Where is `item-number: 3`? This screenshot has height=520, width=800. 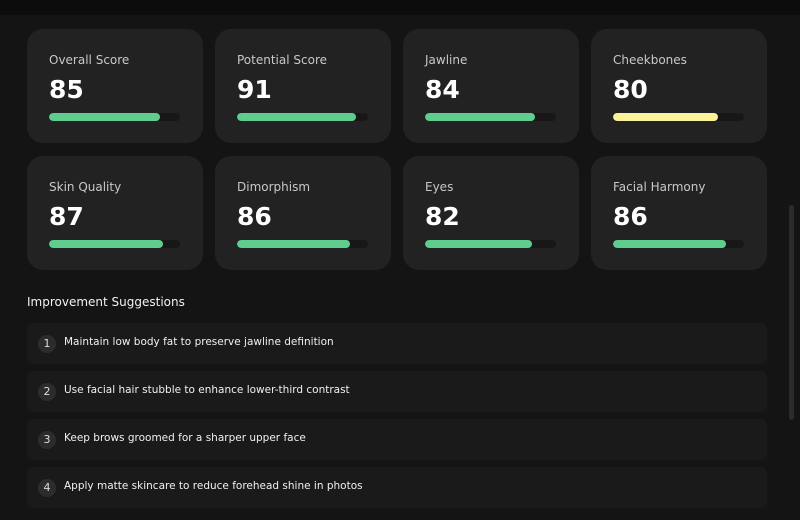 item-number: 3 is located at coordinates (47, 440).